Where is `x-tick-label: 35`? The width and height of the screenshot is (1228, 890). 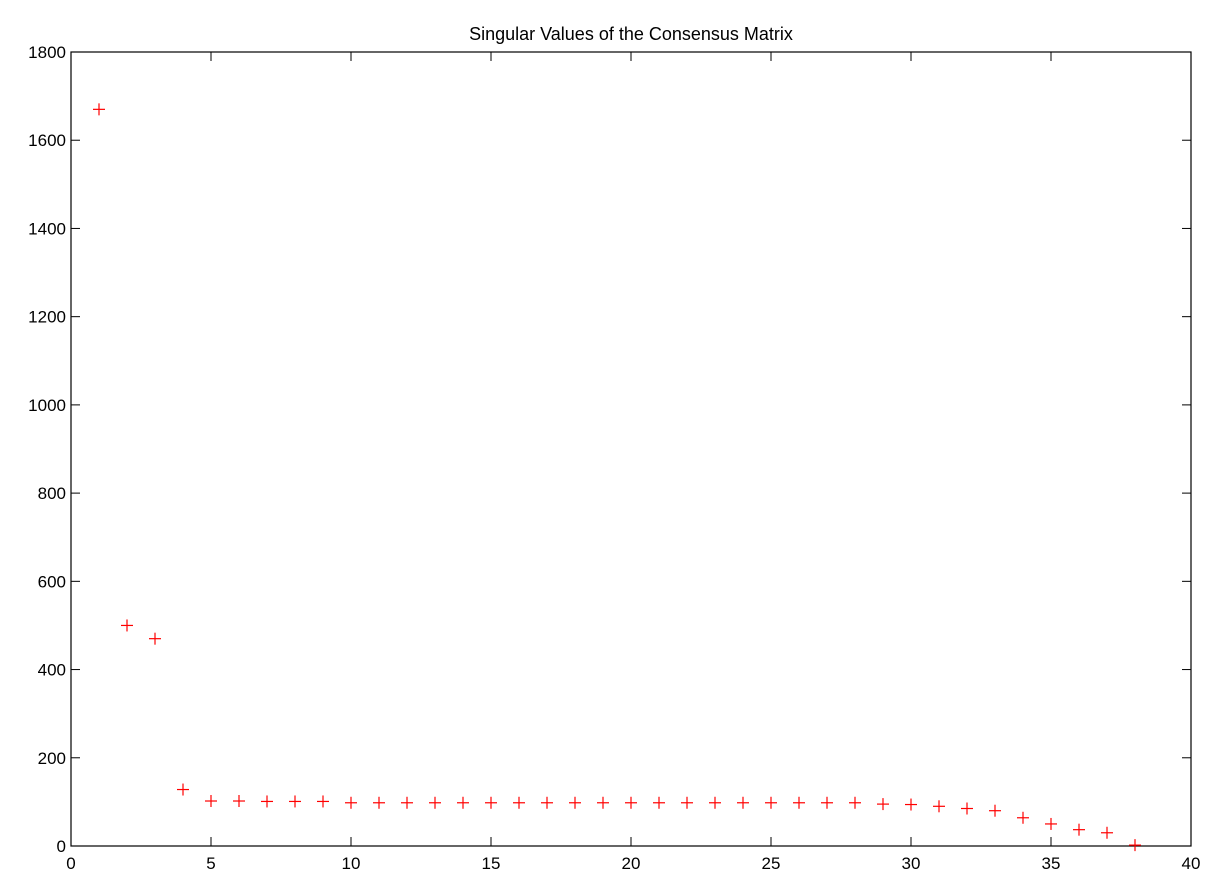 x-tick-label: 35 is located at coordinates (1051, 863).